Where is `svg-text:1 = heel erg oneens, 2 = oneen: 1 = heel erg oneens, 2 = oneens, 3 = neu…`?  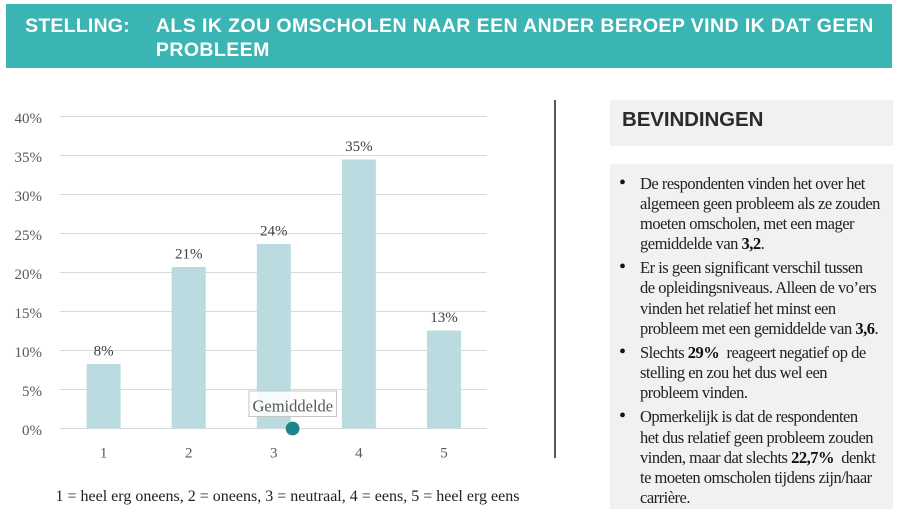 svg-text:1 = heel erg oneens, 2 = oneen: 1 = heel erg oneens, 2 = oneens, 3 = neu… is located at coordinates (288, 496).